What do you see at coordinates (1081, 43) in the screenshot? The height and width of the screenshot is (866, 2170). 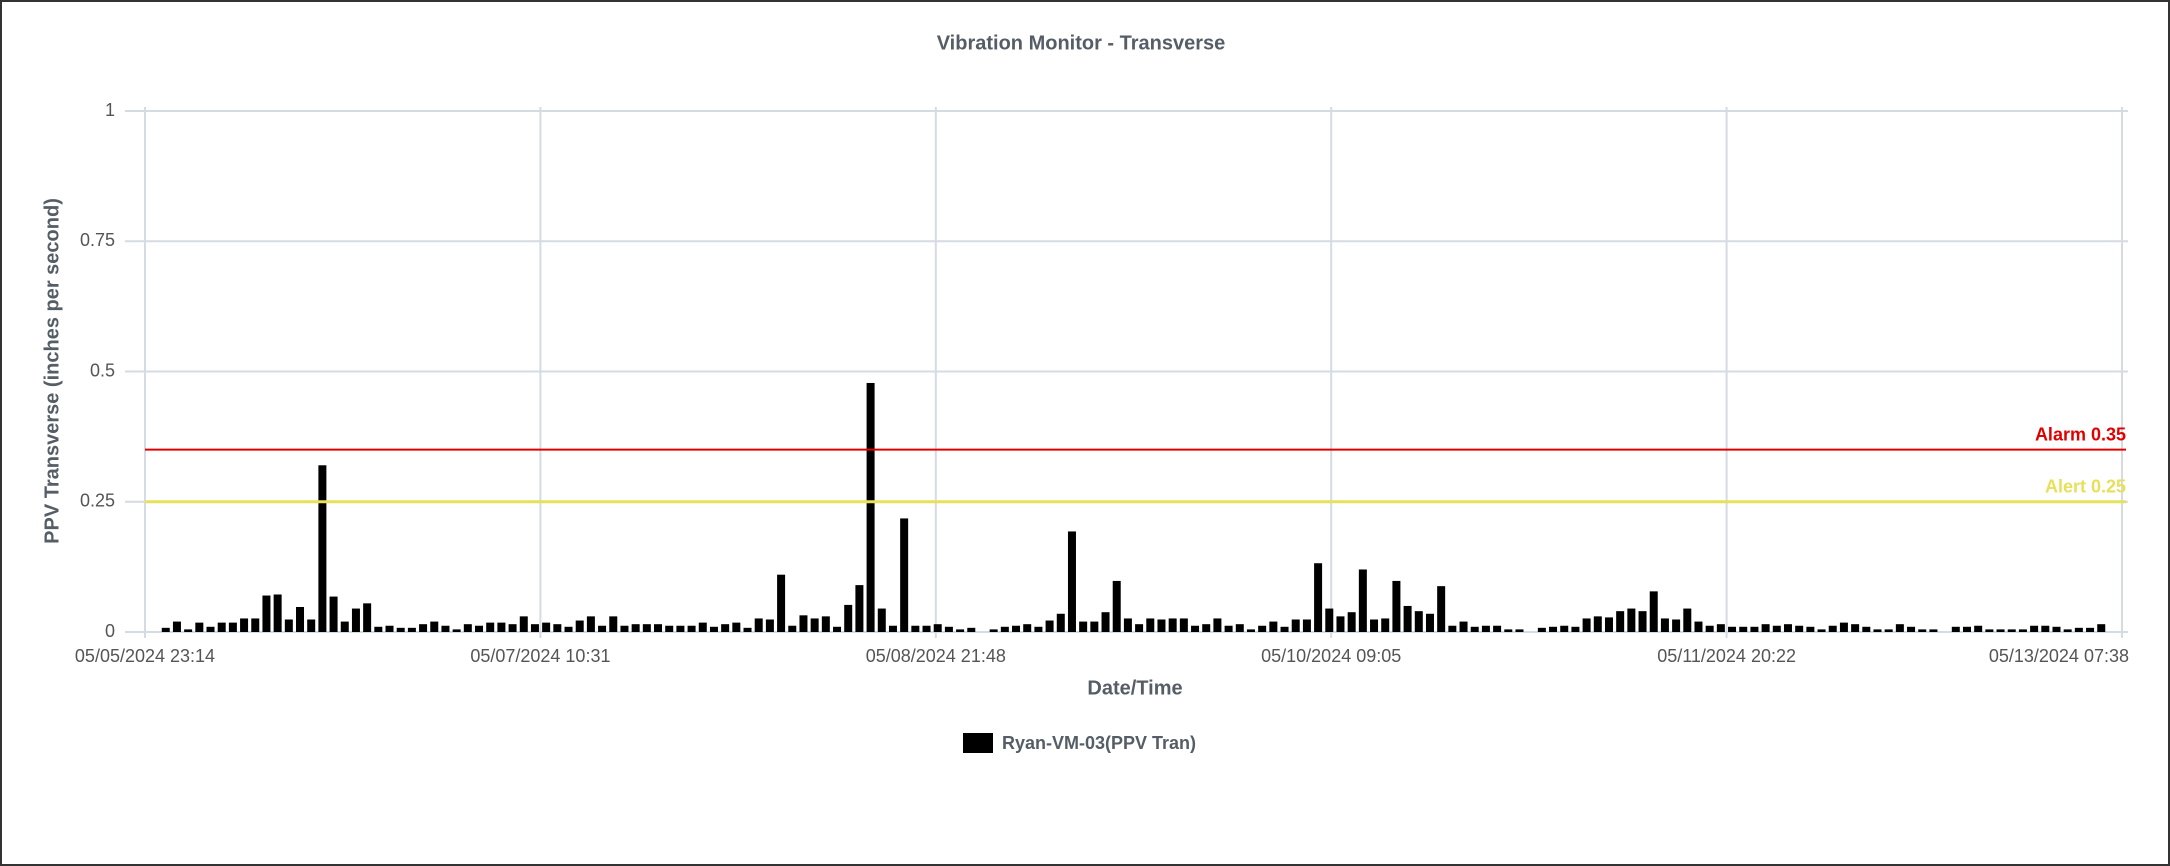 I see `chart-title: Vibration Monitor - Transverse` at bounding box center [1081, 43].